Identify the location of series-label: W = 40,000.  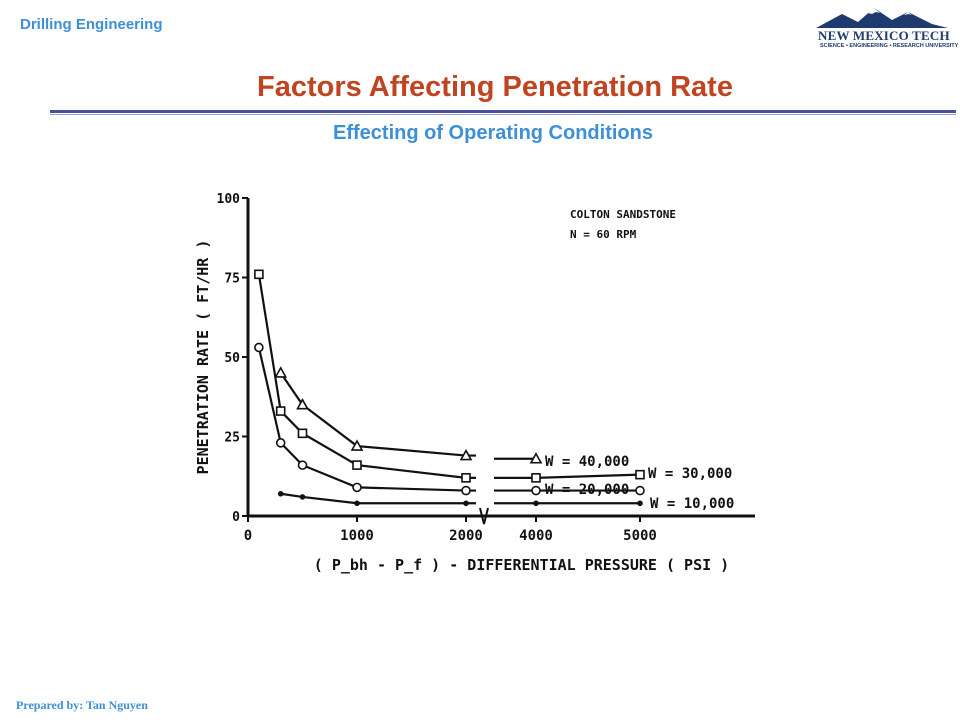
(587, 462).